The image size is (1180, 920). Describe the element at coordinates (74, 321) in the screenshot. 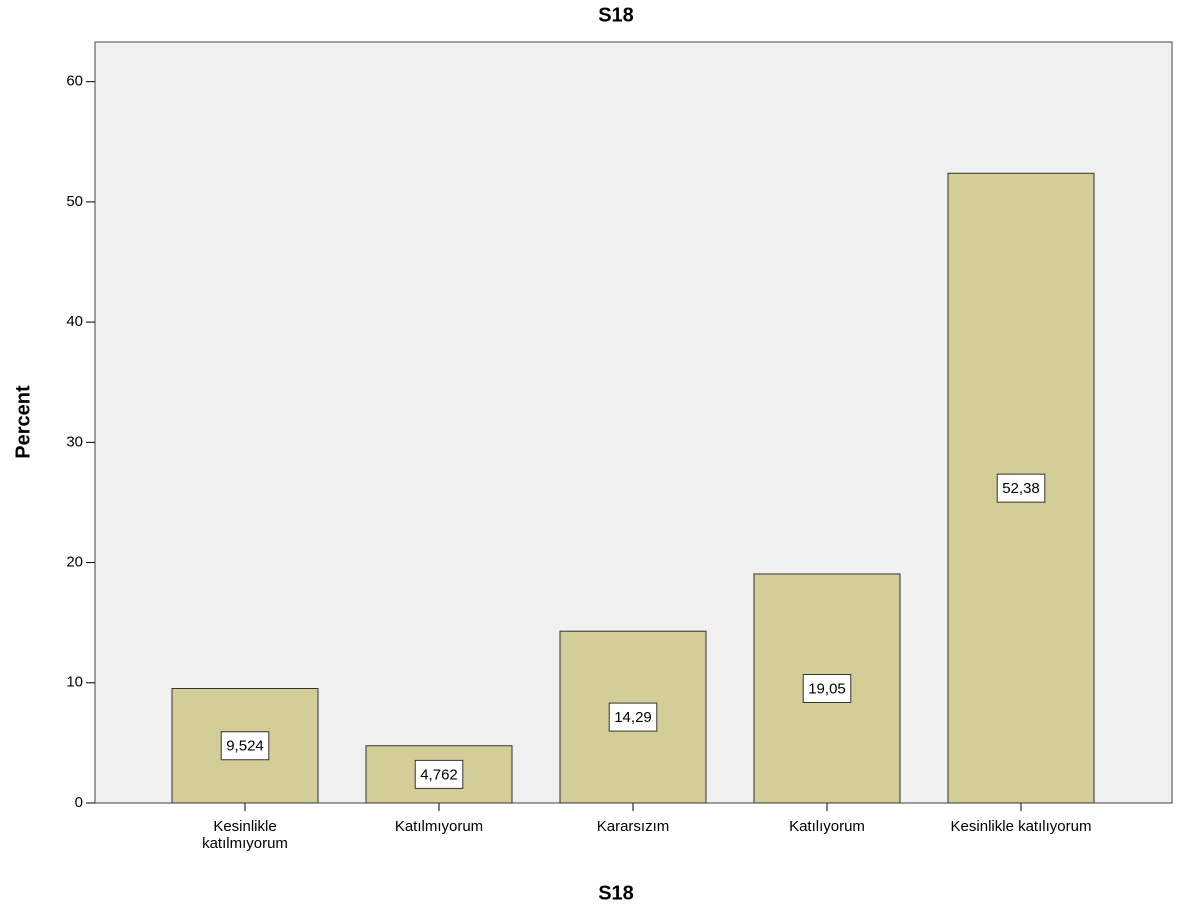

I see `y-tick-label: 40` at that location.